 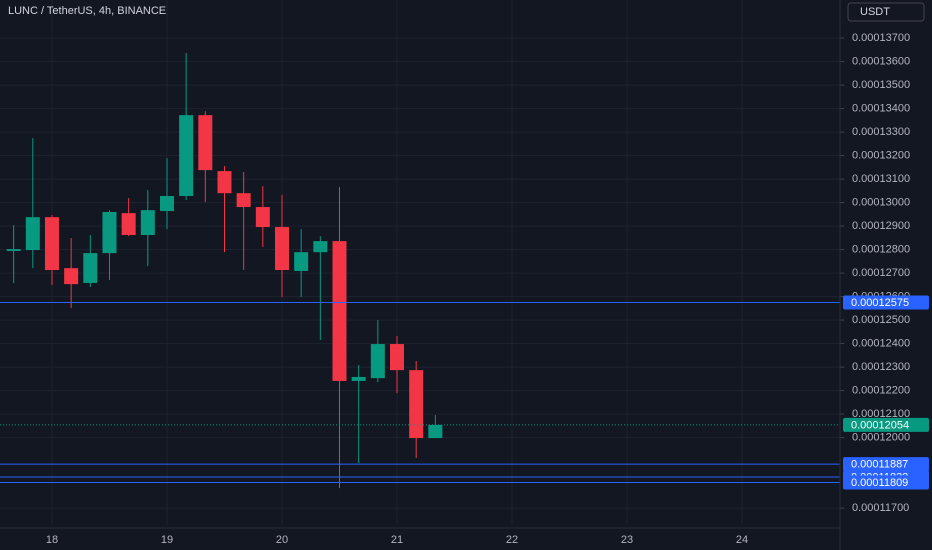 I want to click on y-tick-label: 0.00012200, so click(x=881, y=390).